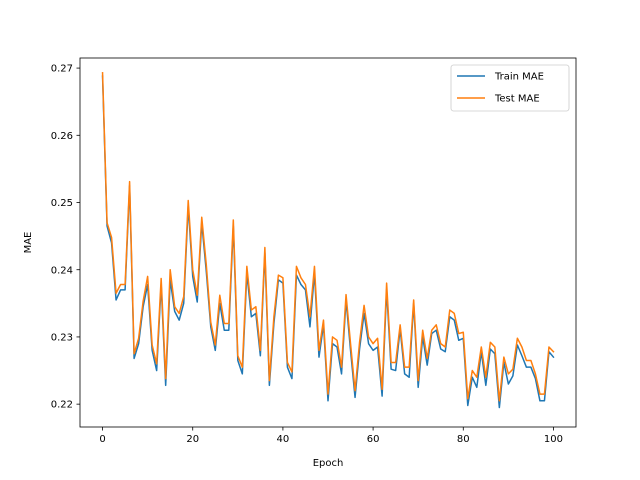  What do you see at coordinates (517, 99) in the screenshot?
I see `legend-label-test-mae: Test MAE` at bounding box center [517, 99].